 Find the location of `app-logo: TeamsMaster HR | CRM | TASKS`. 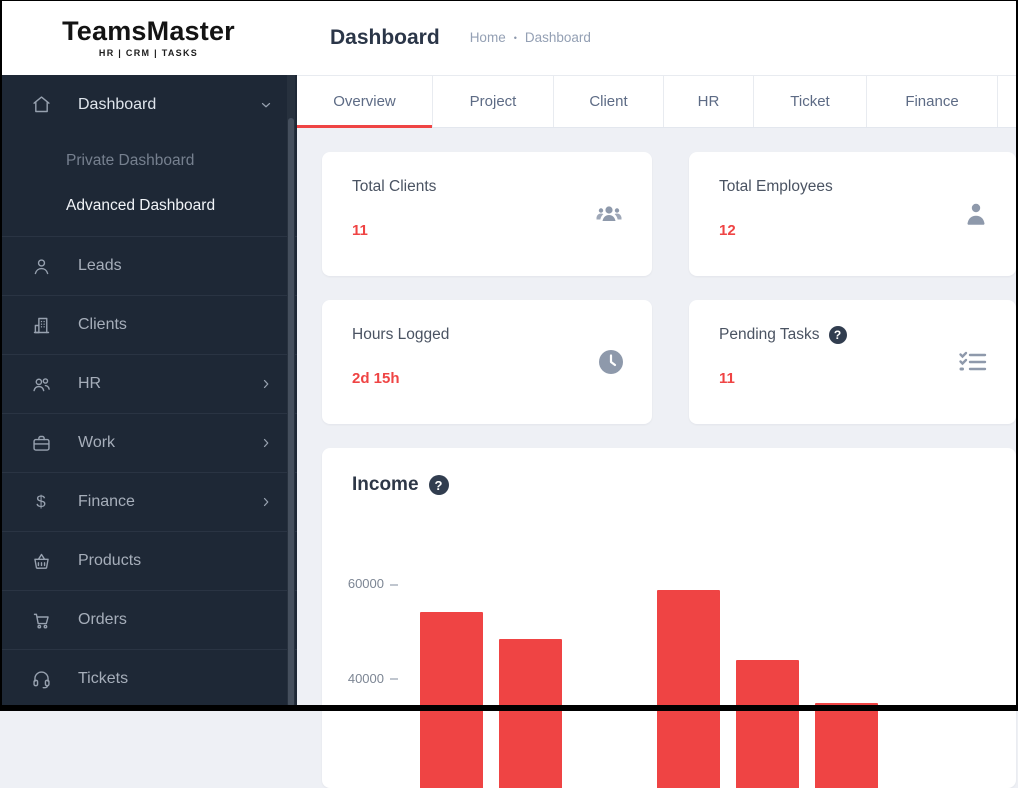

app-logo: TeamsMaster HR | CRM | TASKS is located at coordinates (148, 37).